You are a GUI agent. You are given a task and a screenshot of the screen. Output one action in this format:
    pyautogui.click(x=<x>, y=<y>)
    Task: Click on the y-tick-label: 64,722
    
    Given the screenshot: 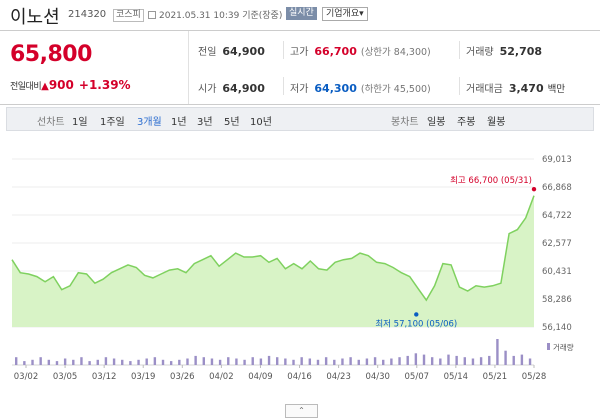 What is the action you would take?
    pyautogui.click(x=557, y=216)
    